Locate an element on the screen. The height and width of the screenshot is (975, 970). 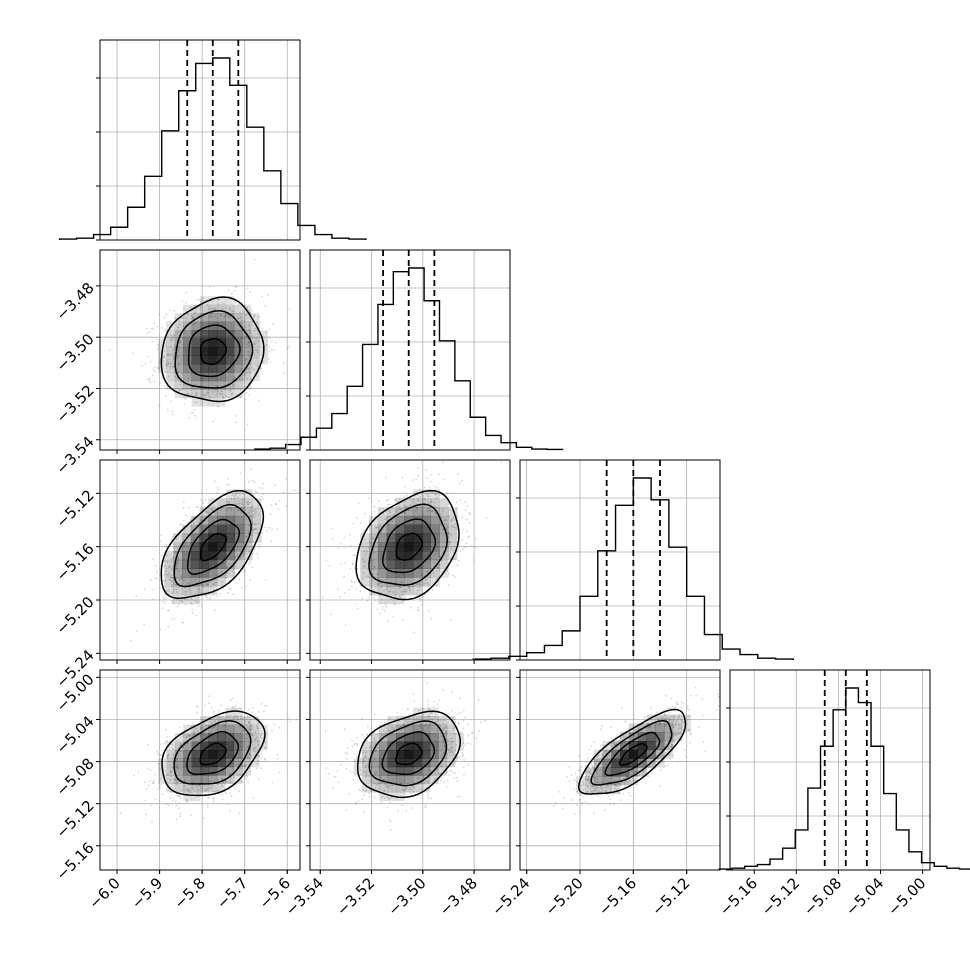
panel-frame is located at coordinates (830, 770).